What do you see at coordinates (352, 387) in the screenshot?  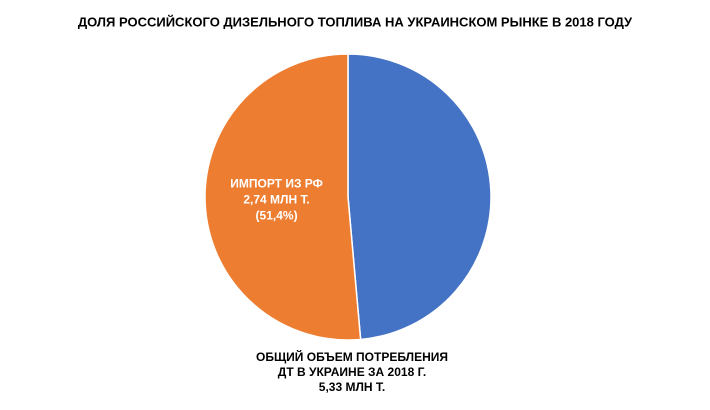 I see `annotation: 5,33 МЛН Т.` at bounding box center [352, 387].